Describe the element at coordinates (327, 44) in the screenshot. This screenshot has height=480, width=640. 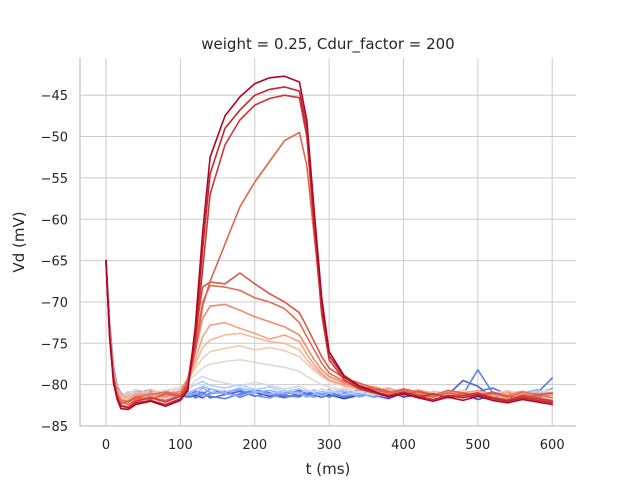
I see `chart-title: weight = 0.25, Cdur_factor = 200` at that location.